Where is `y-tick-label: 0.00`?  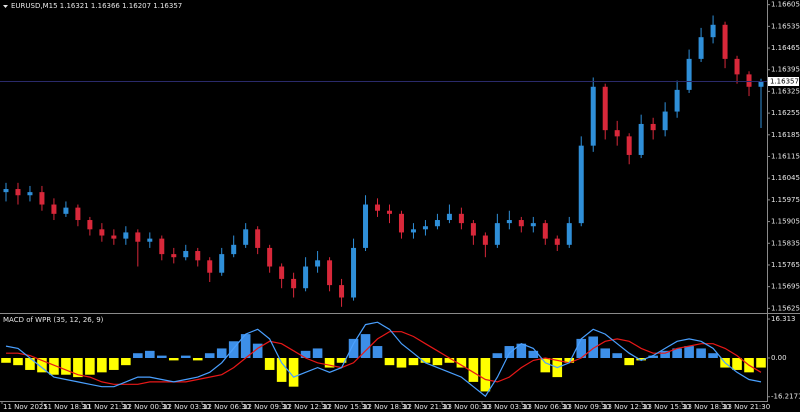
y-tick-label: 0.00 is located at coordinates (779, 358).